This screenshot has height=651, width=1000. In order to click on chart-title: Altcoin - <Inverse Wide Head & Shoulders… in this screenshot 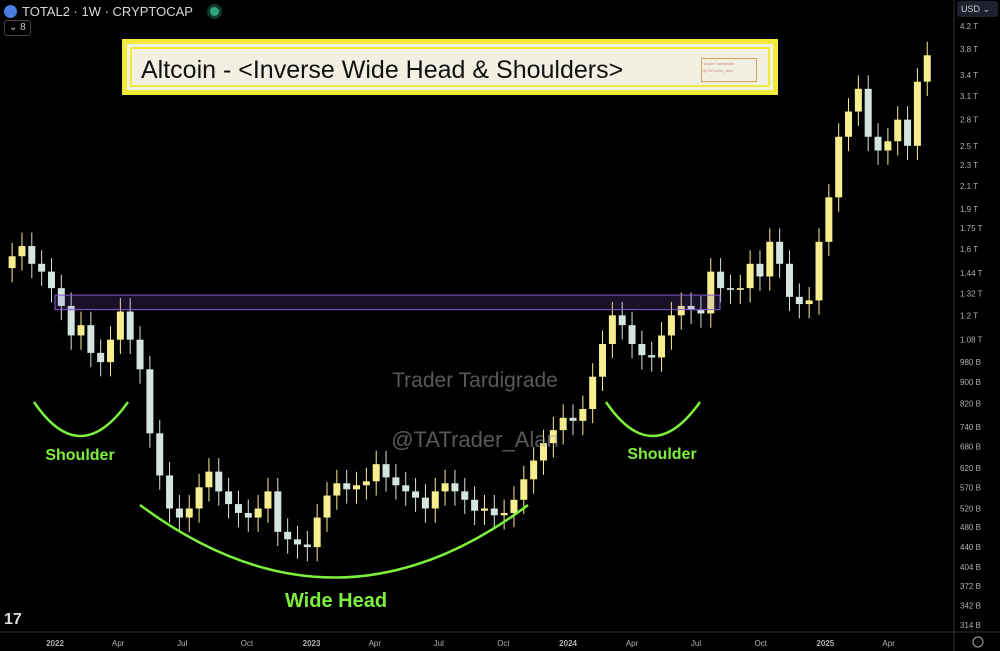, I will do `click(382, 70)`.